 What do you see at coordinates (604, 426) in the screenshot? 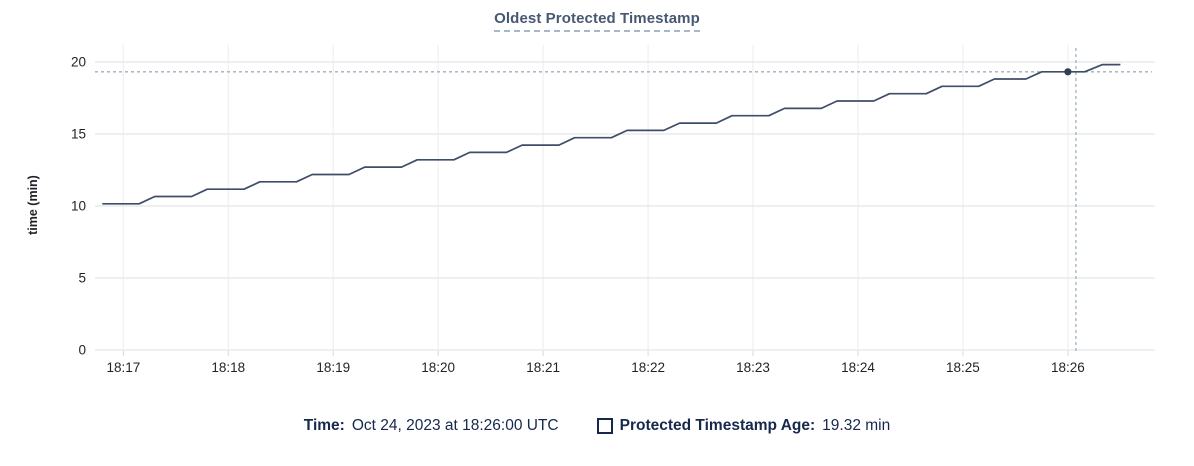
I see `series-swatch-checkbox` at bounding box center [604, 426].